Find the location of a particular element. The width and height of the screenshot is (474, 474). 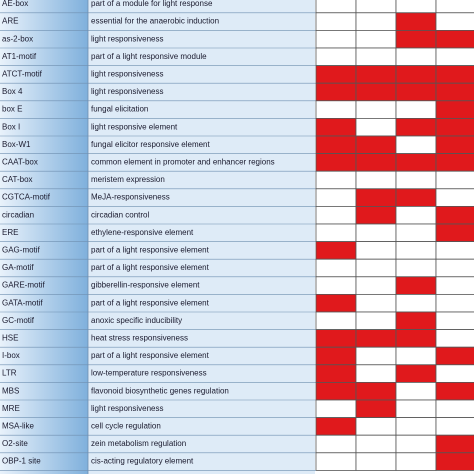

element-function: ethylene-responsive element is located at coordinates (142, 232).